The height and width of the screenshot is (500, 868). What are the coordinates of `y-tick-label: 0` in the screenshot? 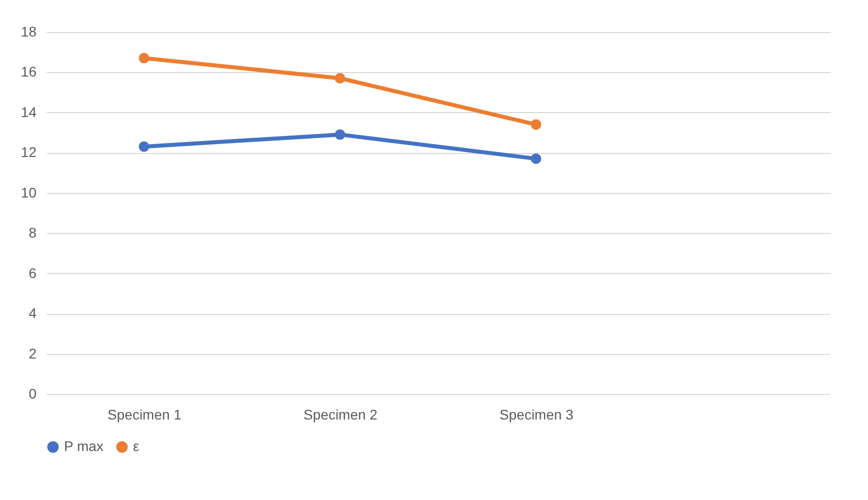 It's located at (32, 394).